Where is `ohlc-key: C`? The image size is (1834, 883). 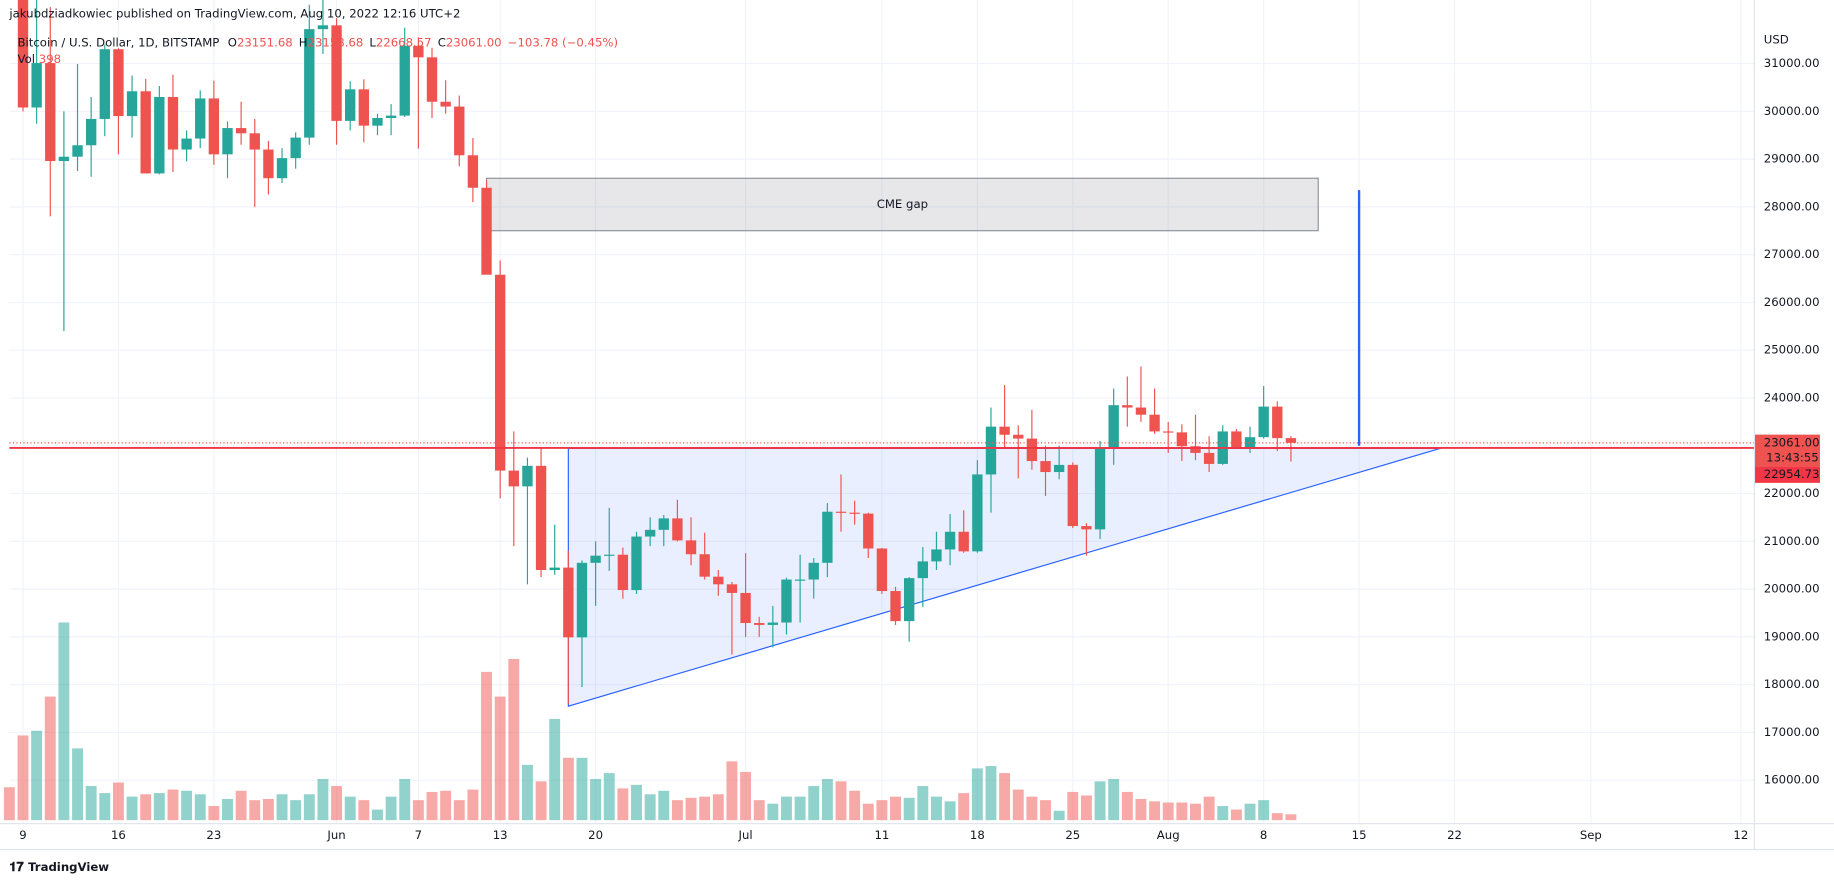 ohlc-key: C is located at coordinates (442, 42).